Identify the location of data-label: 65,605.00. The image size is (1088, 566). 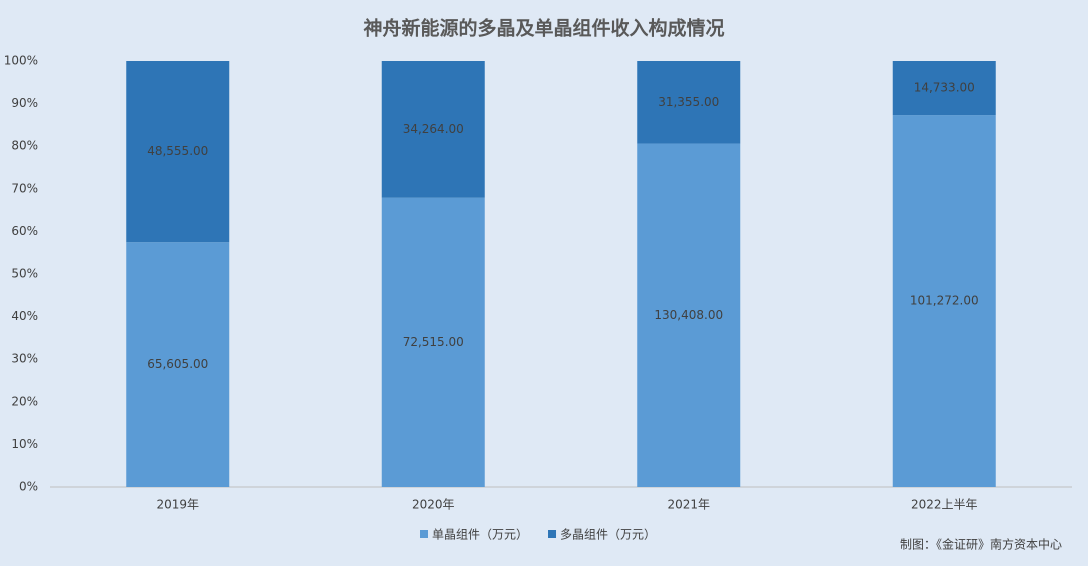
(177, 364).